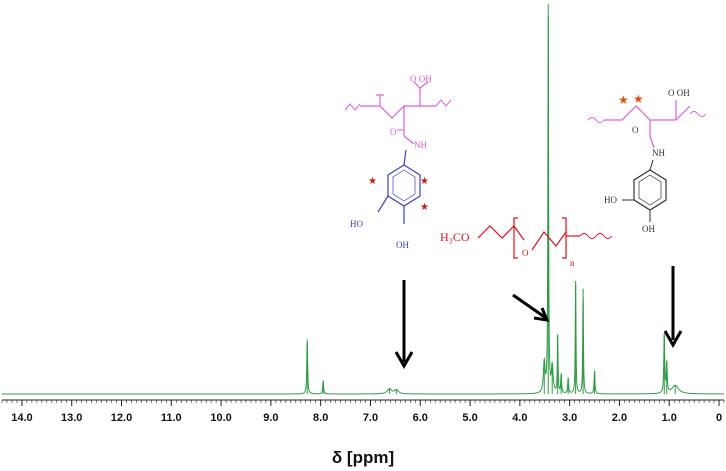  I want to click on x-axis-title: δ [ppm], so click(363, 457).